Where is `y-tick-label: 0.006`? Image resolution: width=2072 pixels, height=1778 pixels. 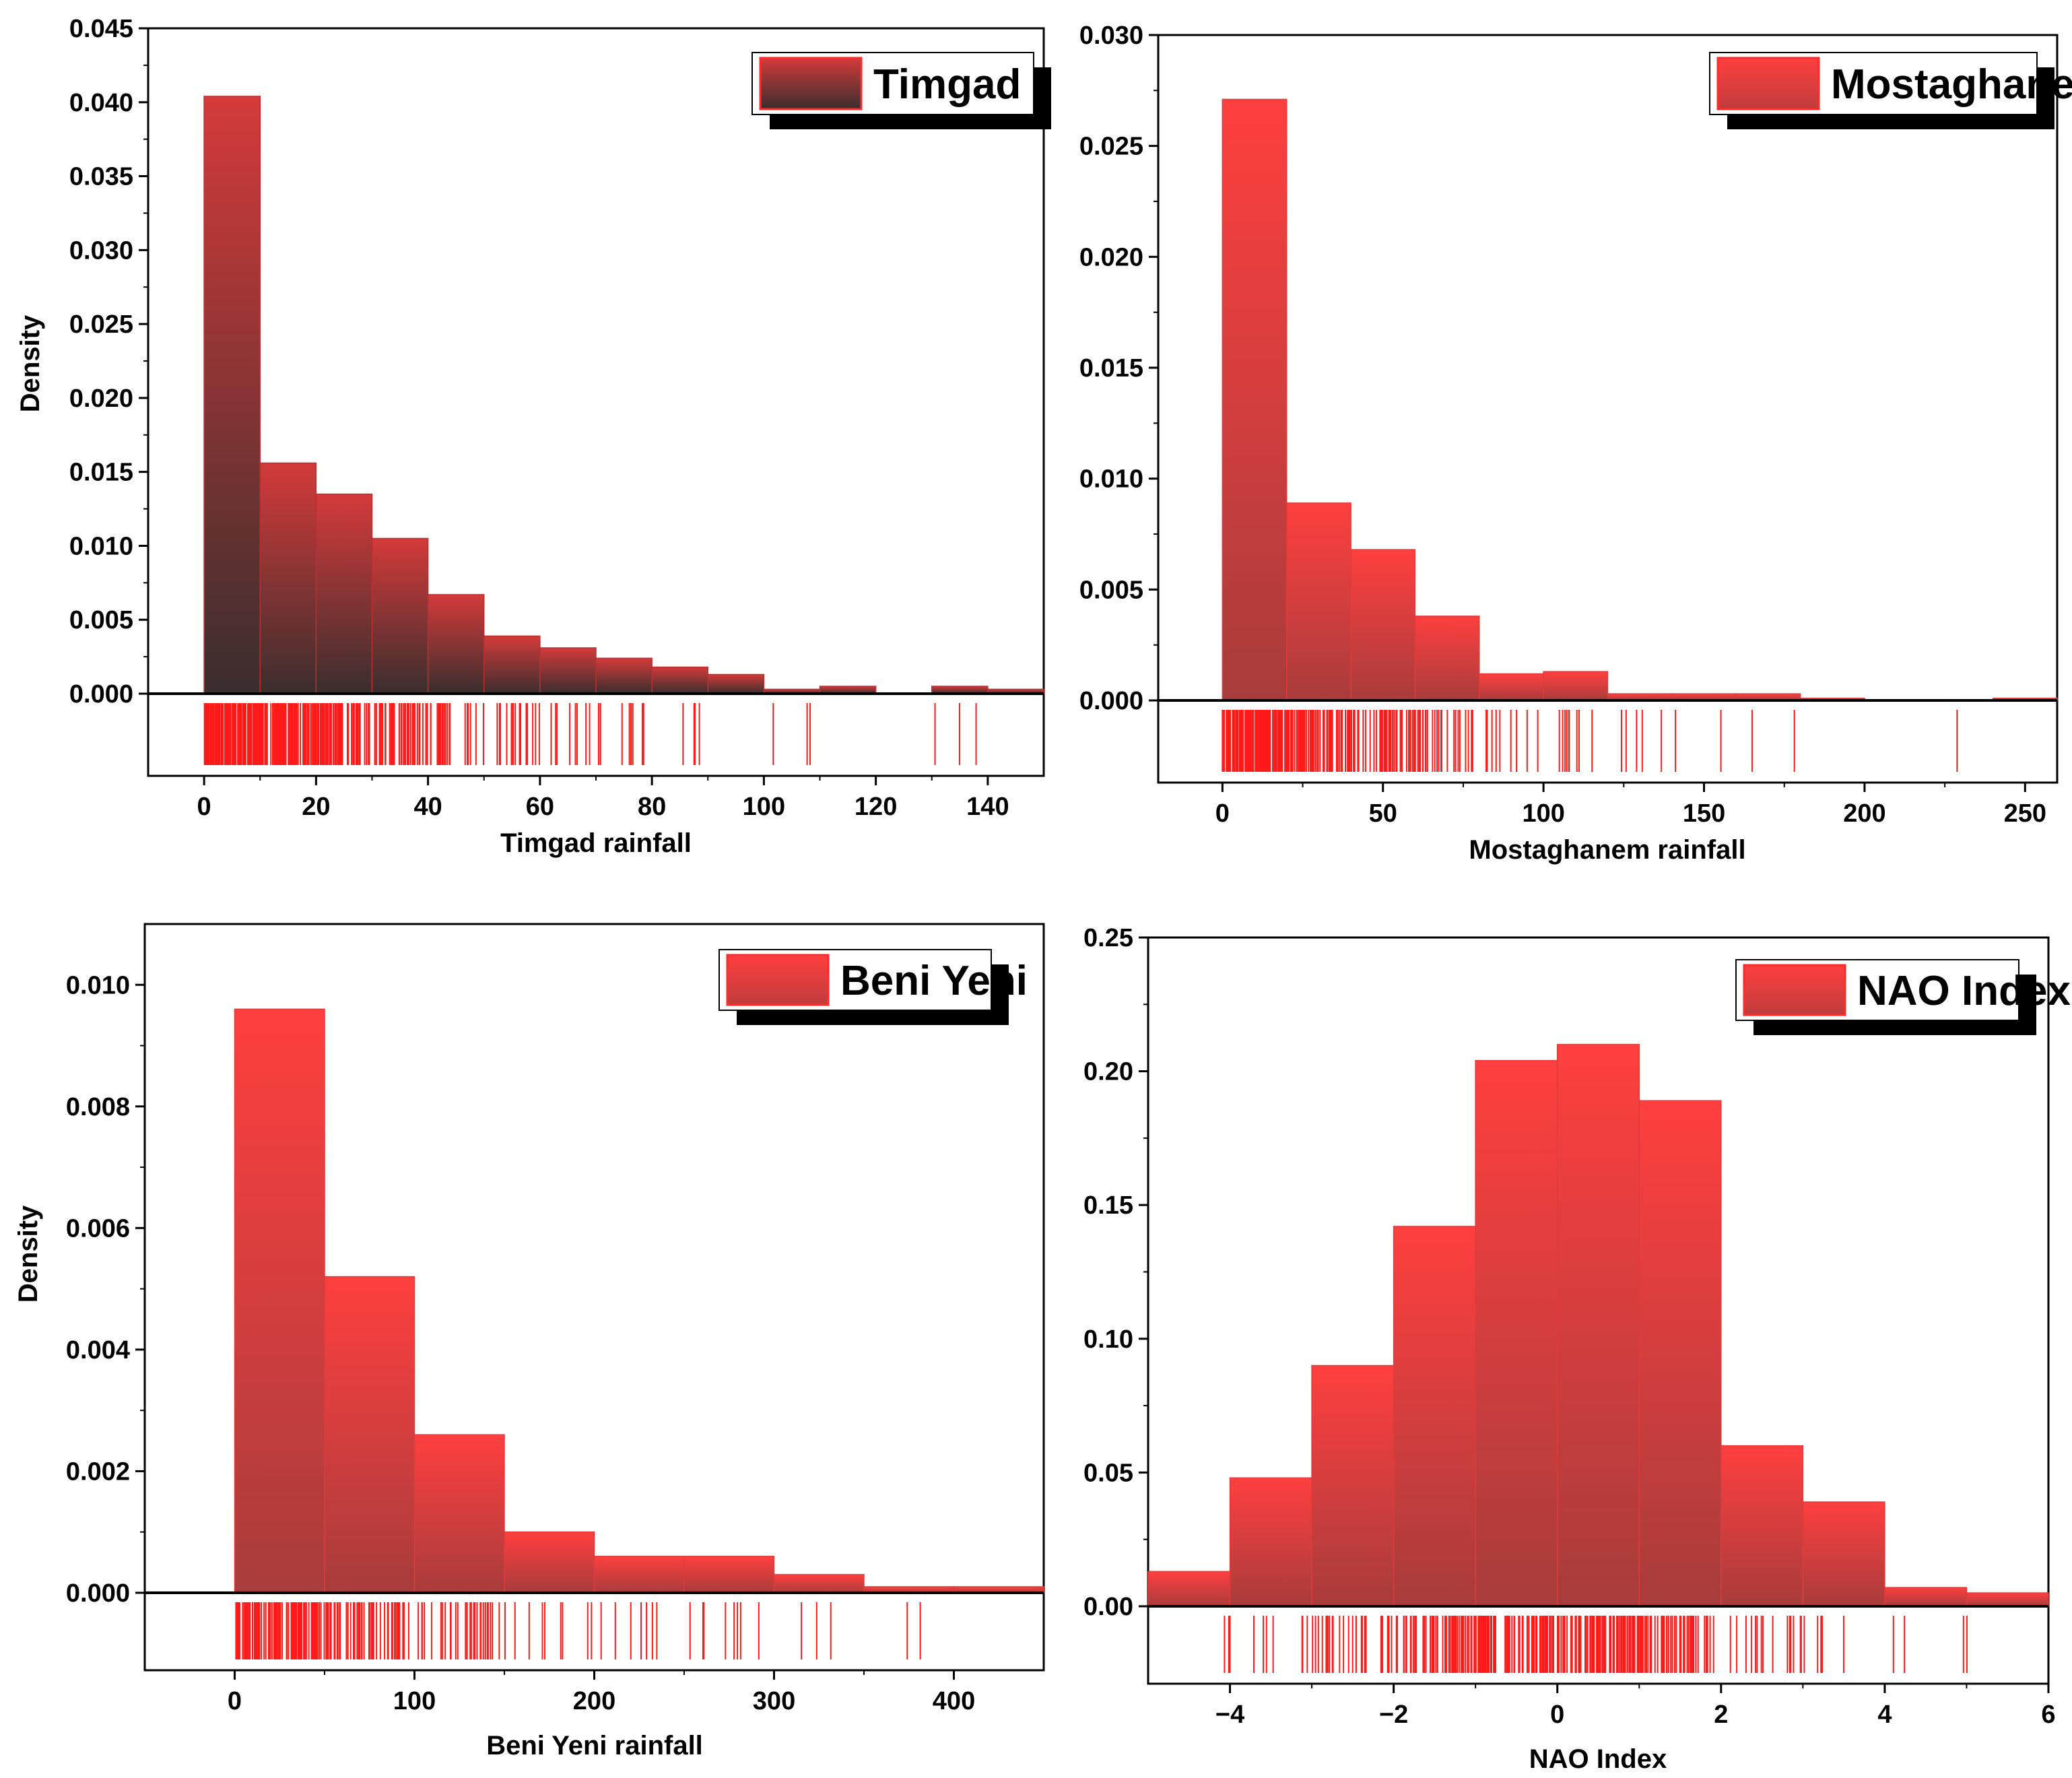 y-tick-label: 0.006 is located at coordinates (98, 1228).